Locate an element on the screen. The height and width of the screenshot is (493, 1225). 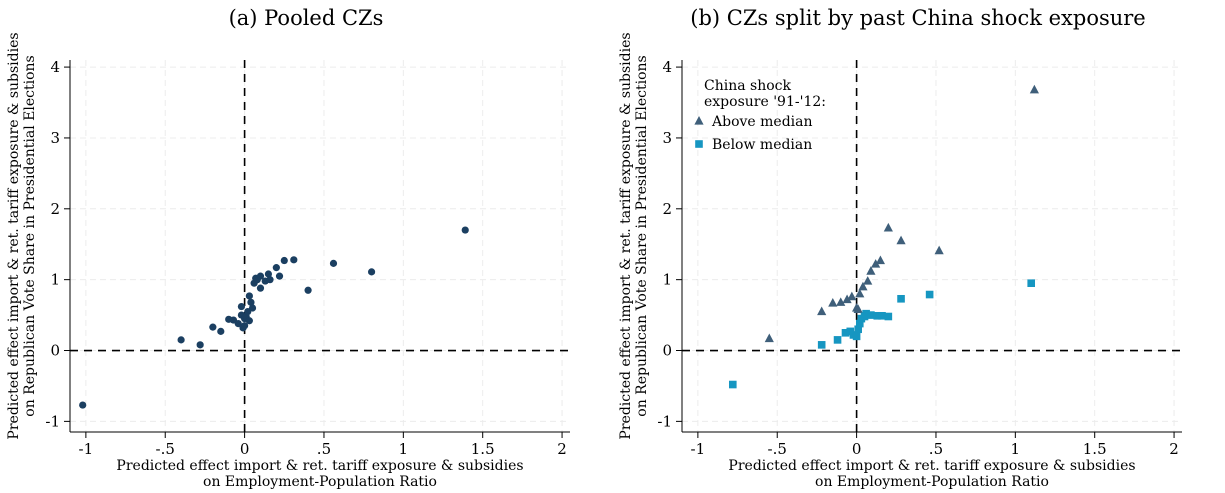
legend-title: China shock is located at coordinates (747, 86).